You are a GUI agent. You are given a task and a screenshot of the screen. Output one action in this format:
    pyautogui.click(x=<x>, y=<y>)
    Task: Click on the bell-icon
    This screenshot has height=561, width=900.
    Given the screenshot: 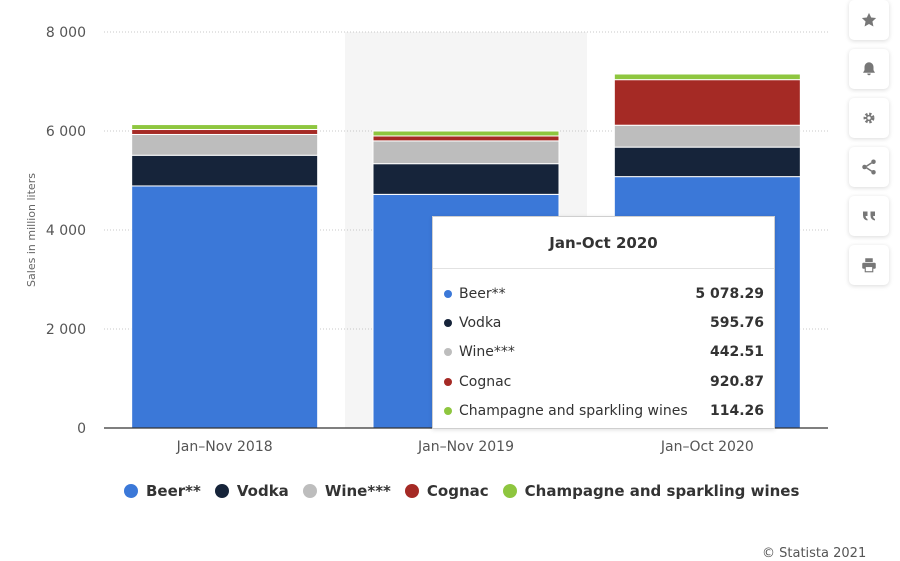 What is the action you would take?
    pyautogui.click(x=869, y=69)
    